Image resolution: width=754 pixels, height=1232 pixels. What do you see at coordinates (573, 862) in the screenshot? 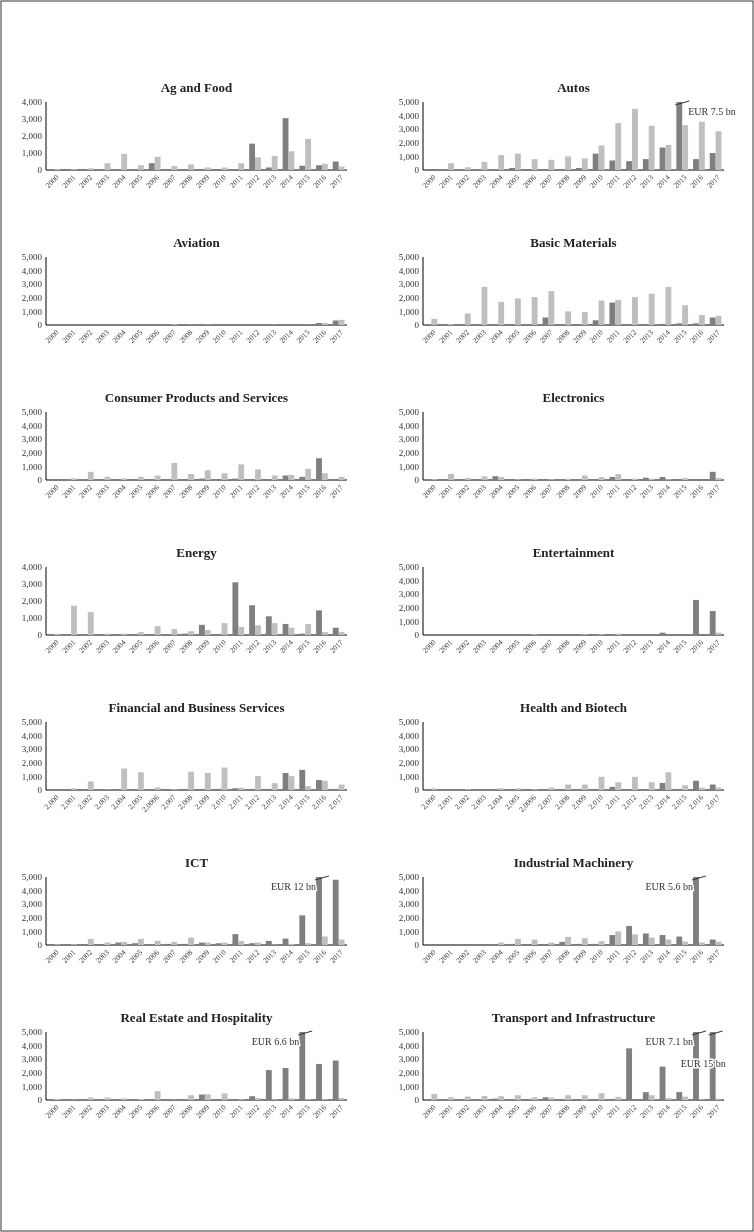
I see `chart-title: Industrial Machinery` at bounding box center [573, 862].